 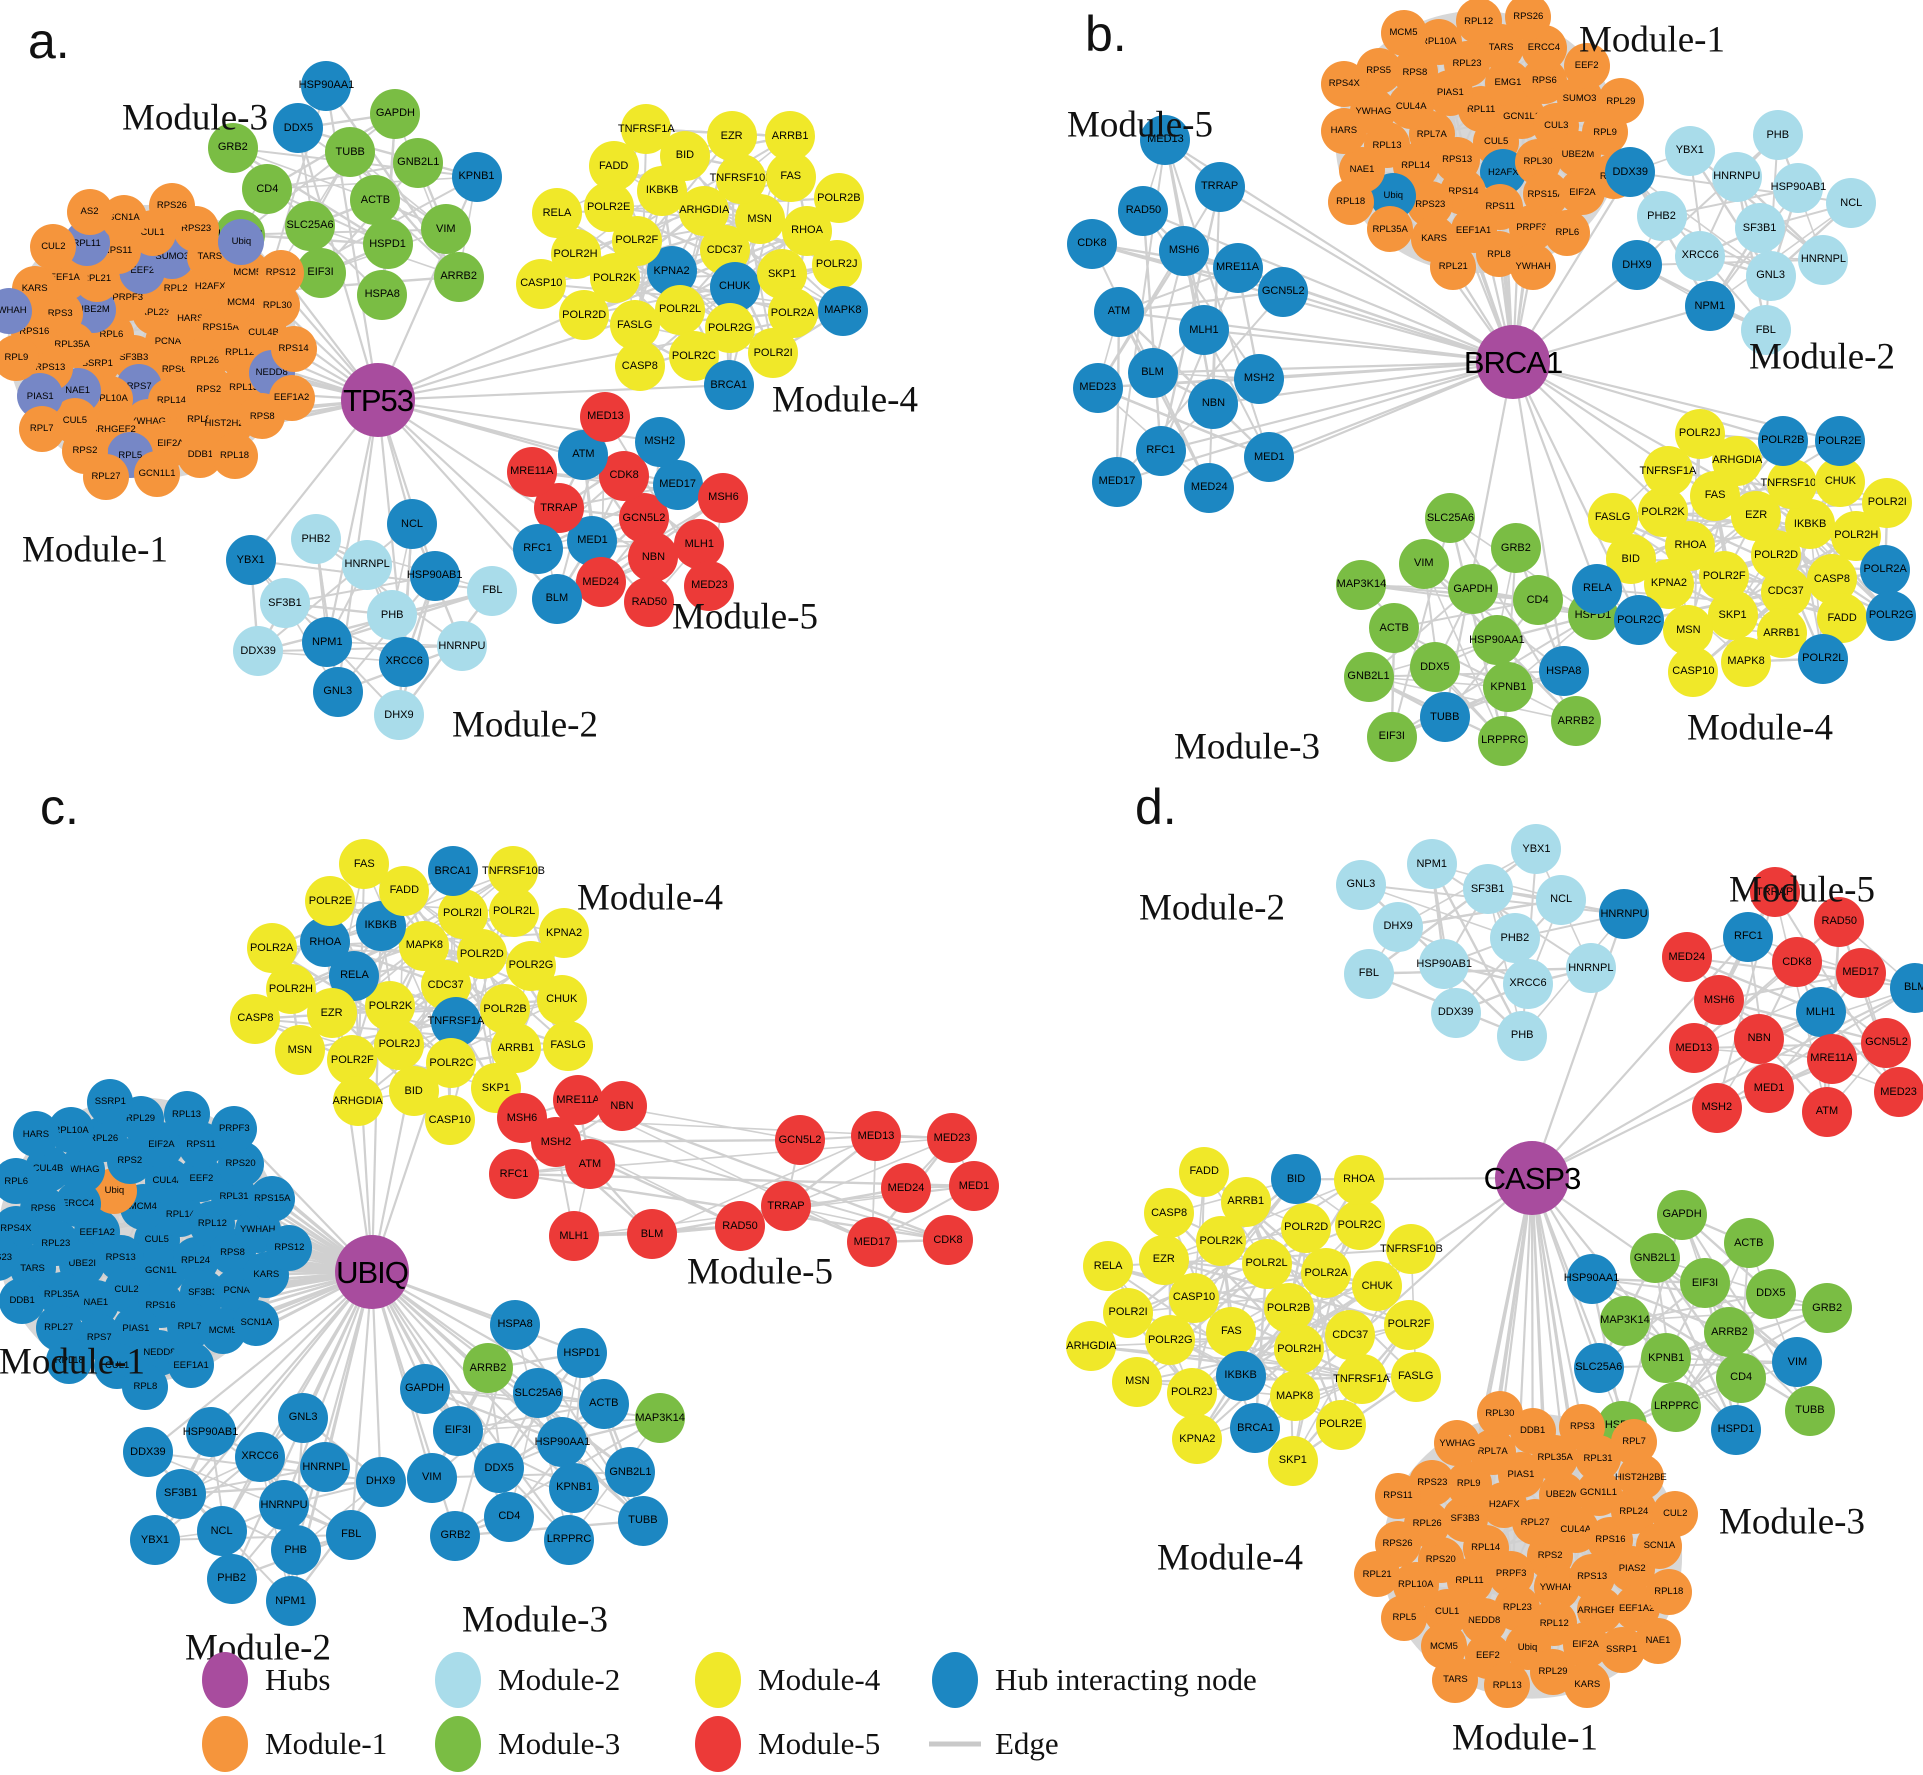 I want to click on node-RPS11: RPS11, so click(x=1397, y=1495).